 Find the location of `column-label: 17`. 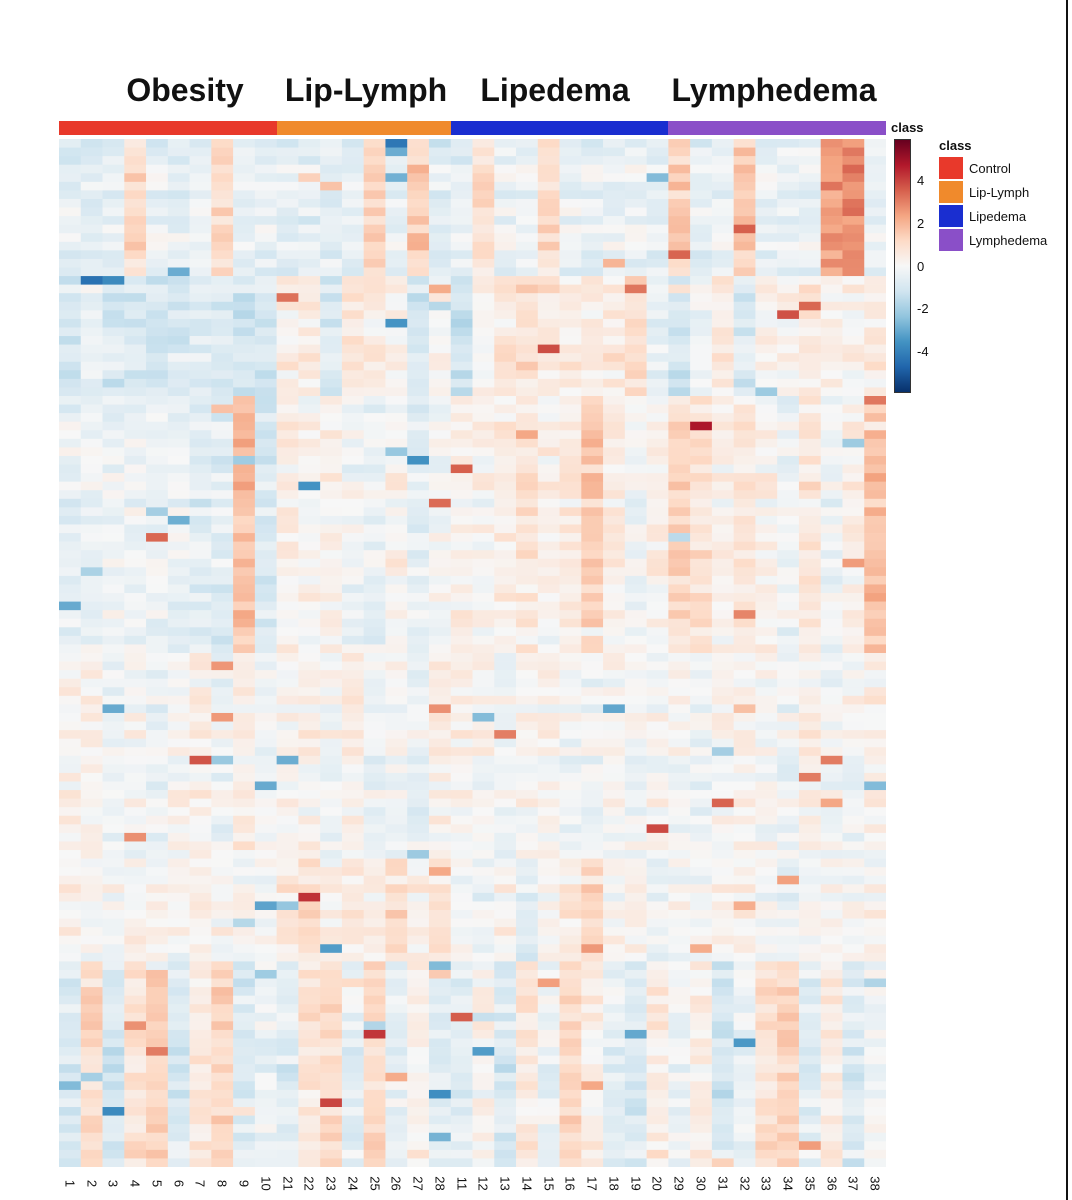

column-label: 17 is located at coordinates (592, 1183).